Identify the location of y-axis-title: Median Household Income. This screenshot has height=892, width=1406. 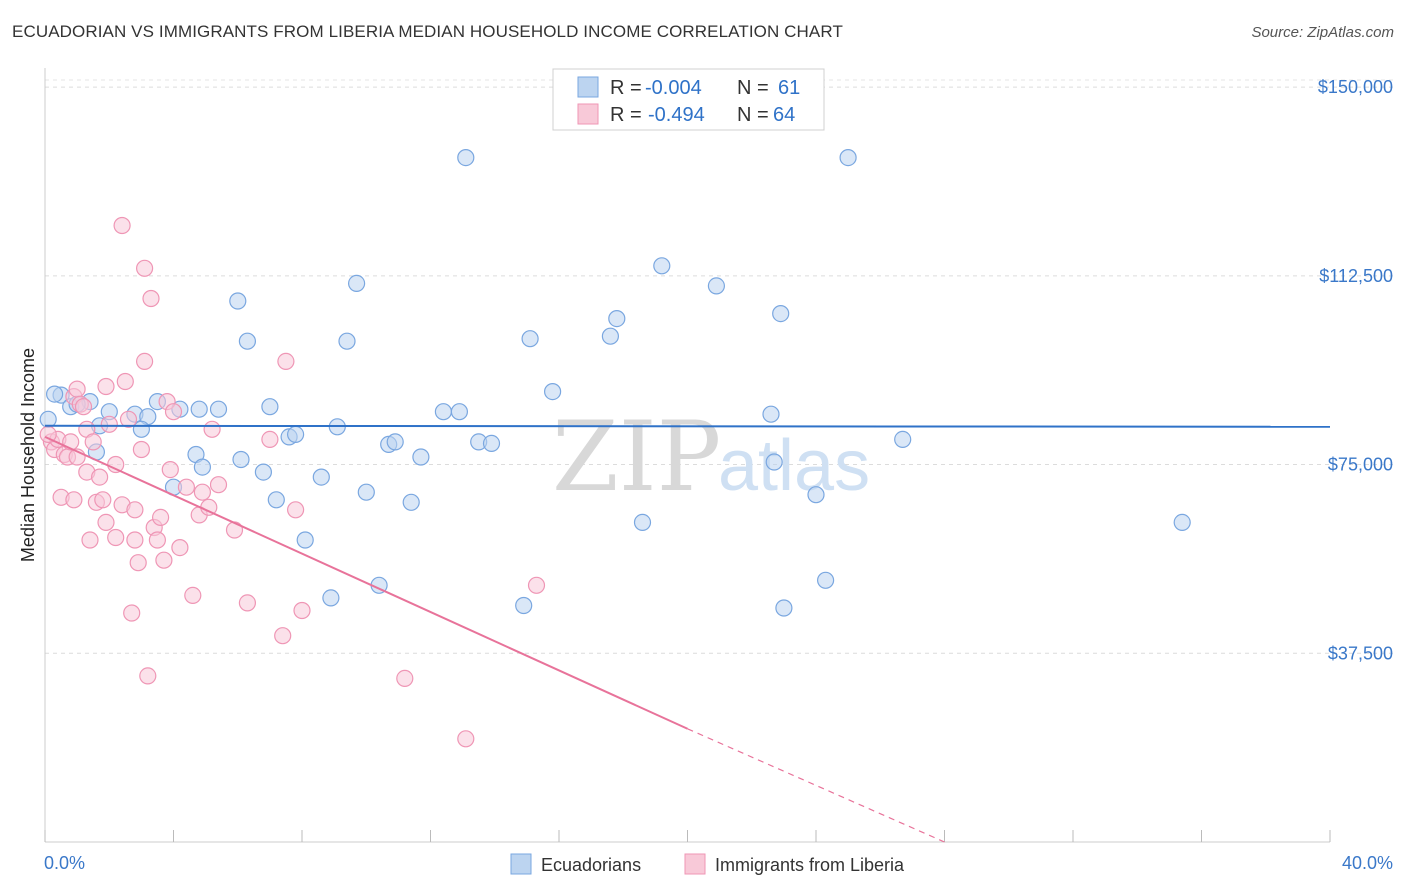
(28, 455).